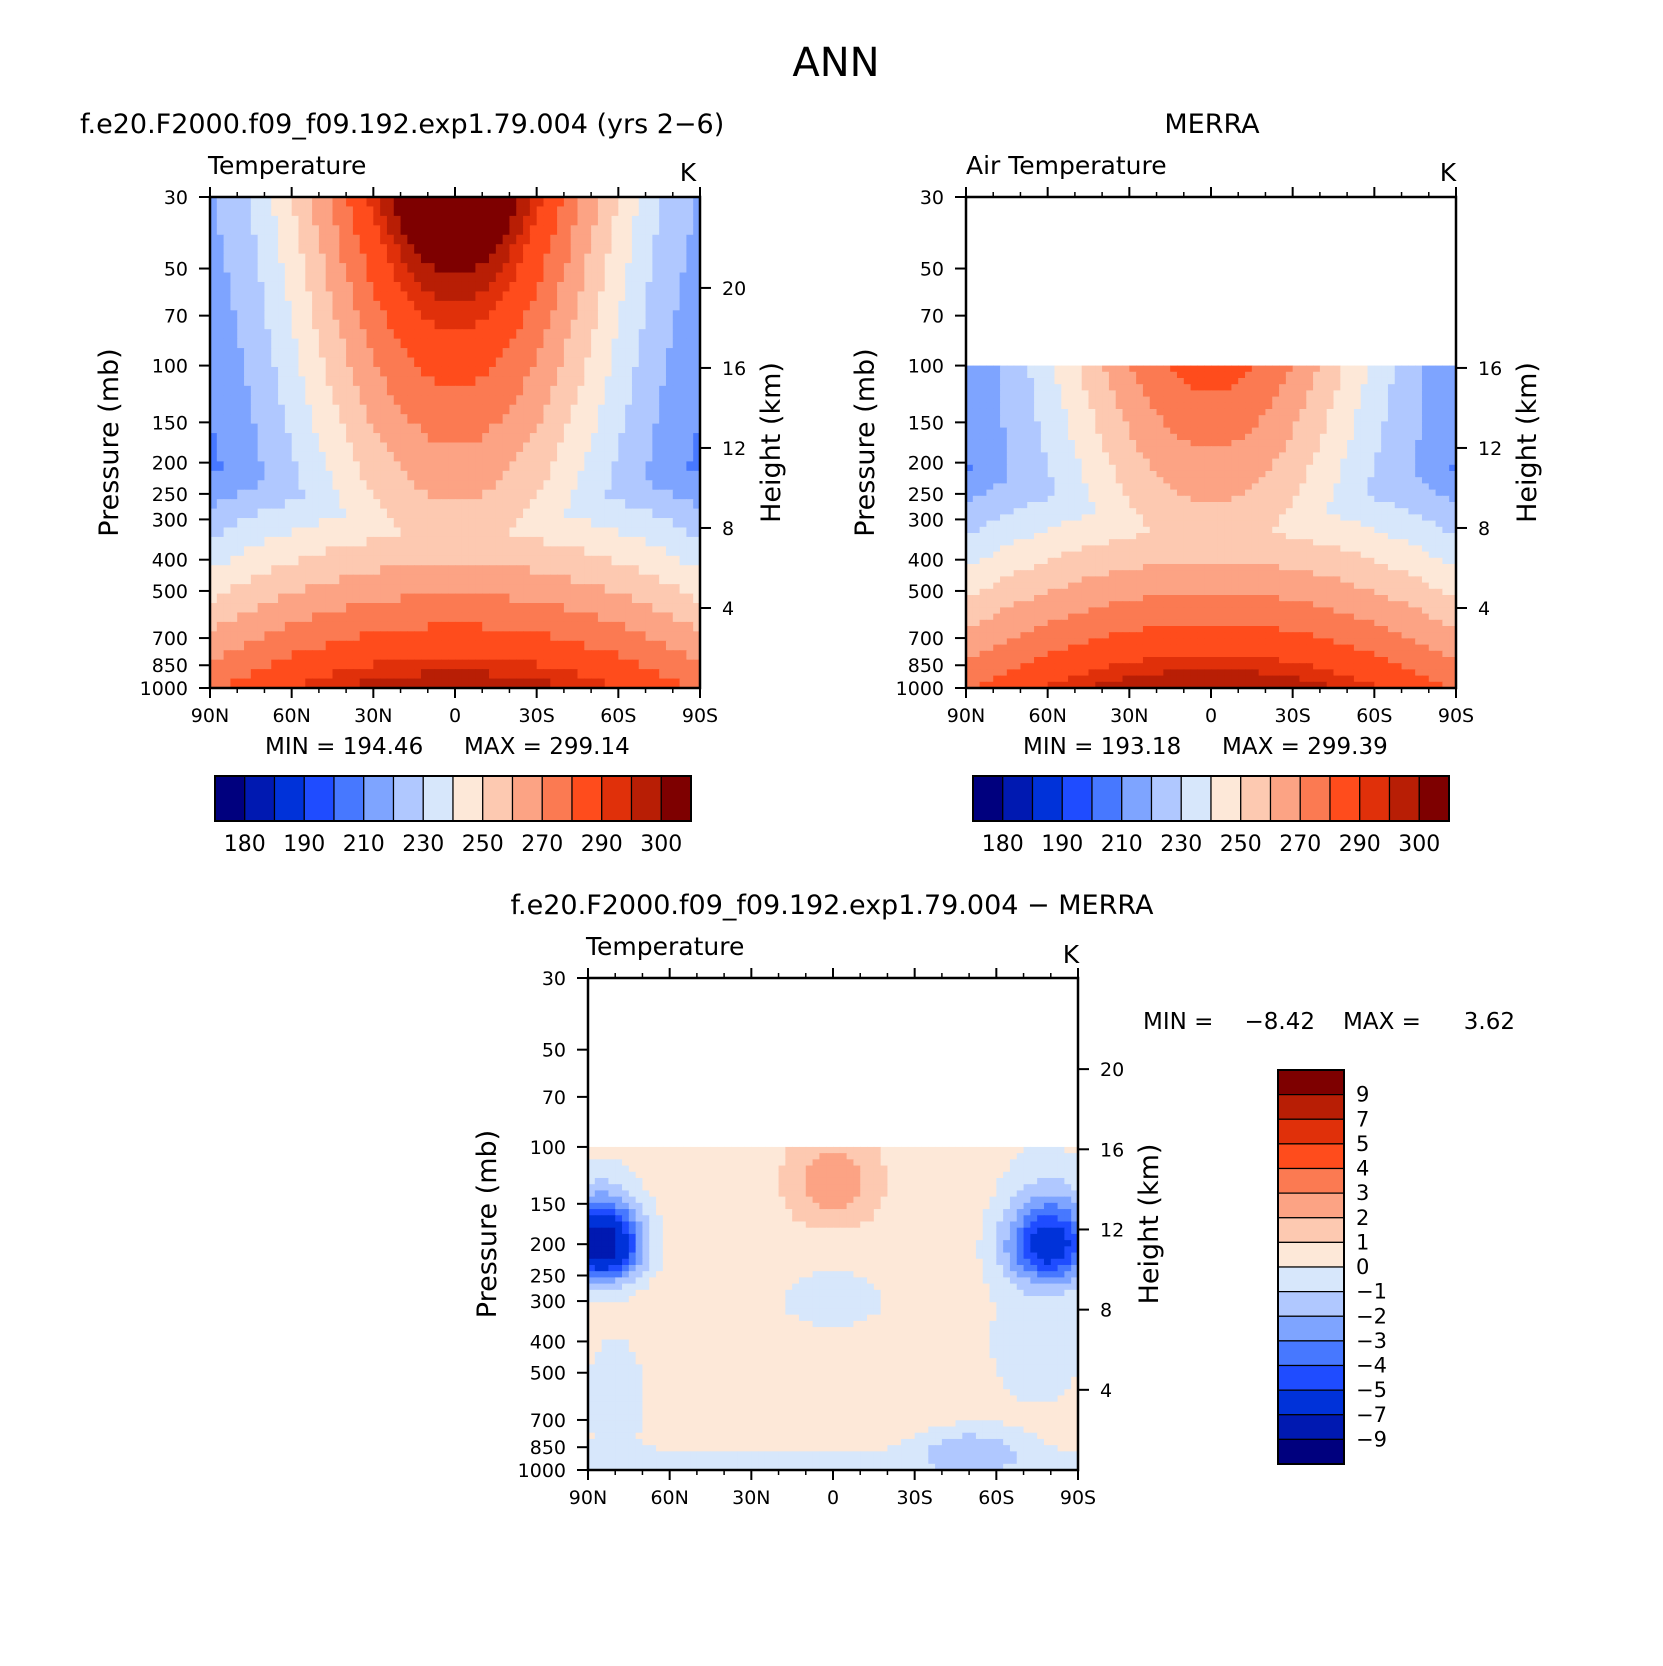 The image size is (1663, 1666). I want to click on panel1-xtick-label: 90S, so click(700, 716).